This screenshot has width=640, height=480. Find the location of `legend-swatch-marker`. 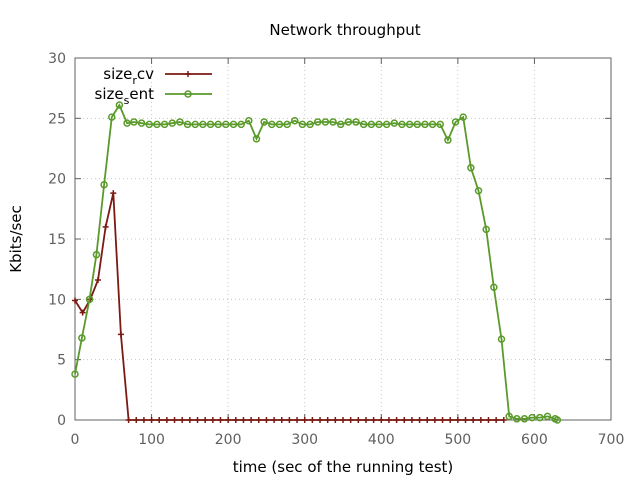

legend-swatch-marker is located at coordinates (188, 94).